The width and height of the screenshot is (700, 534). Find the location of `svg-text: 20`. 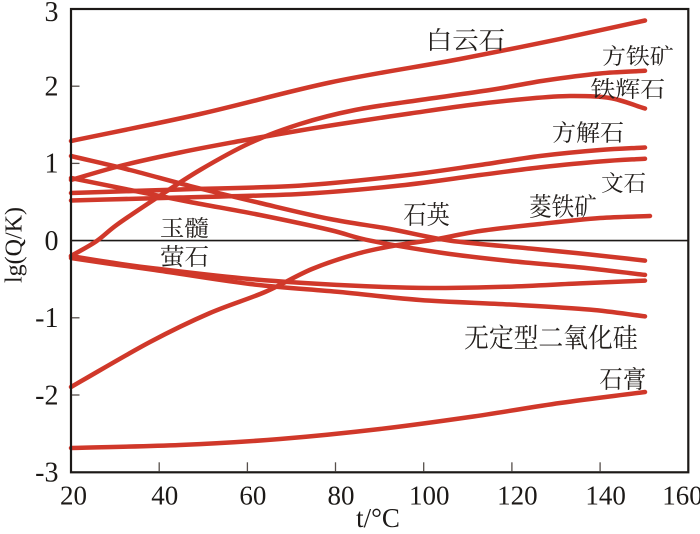

svg-text: 20 is located at coordinates (73, 496).